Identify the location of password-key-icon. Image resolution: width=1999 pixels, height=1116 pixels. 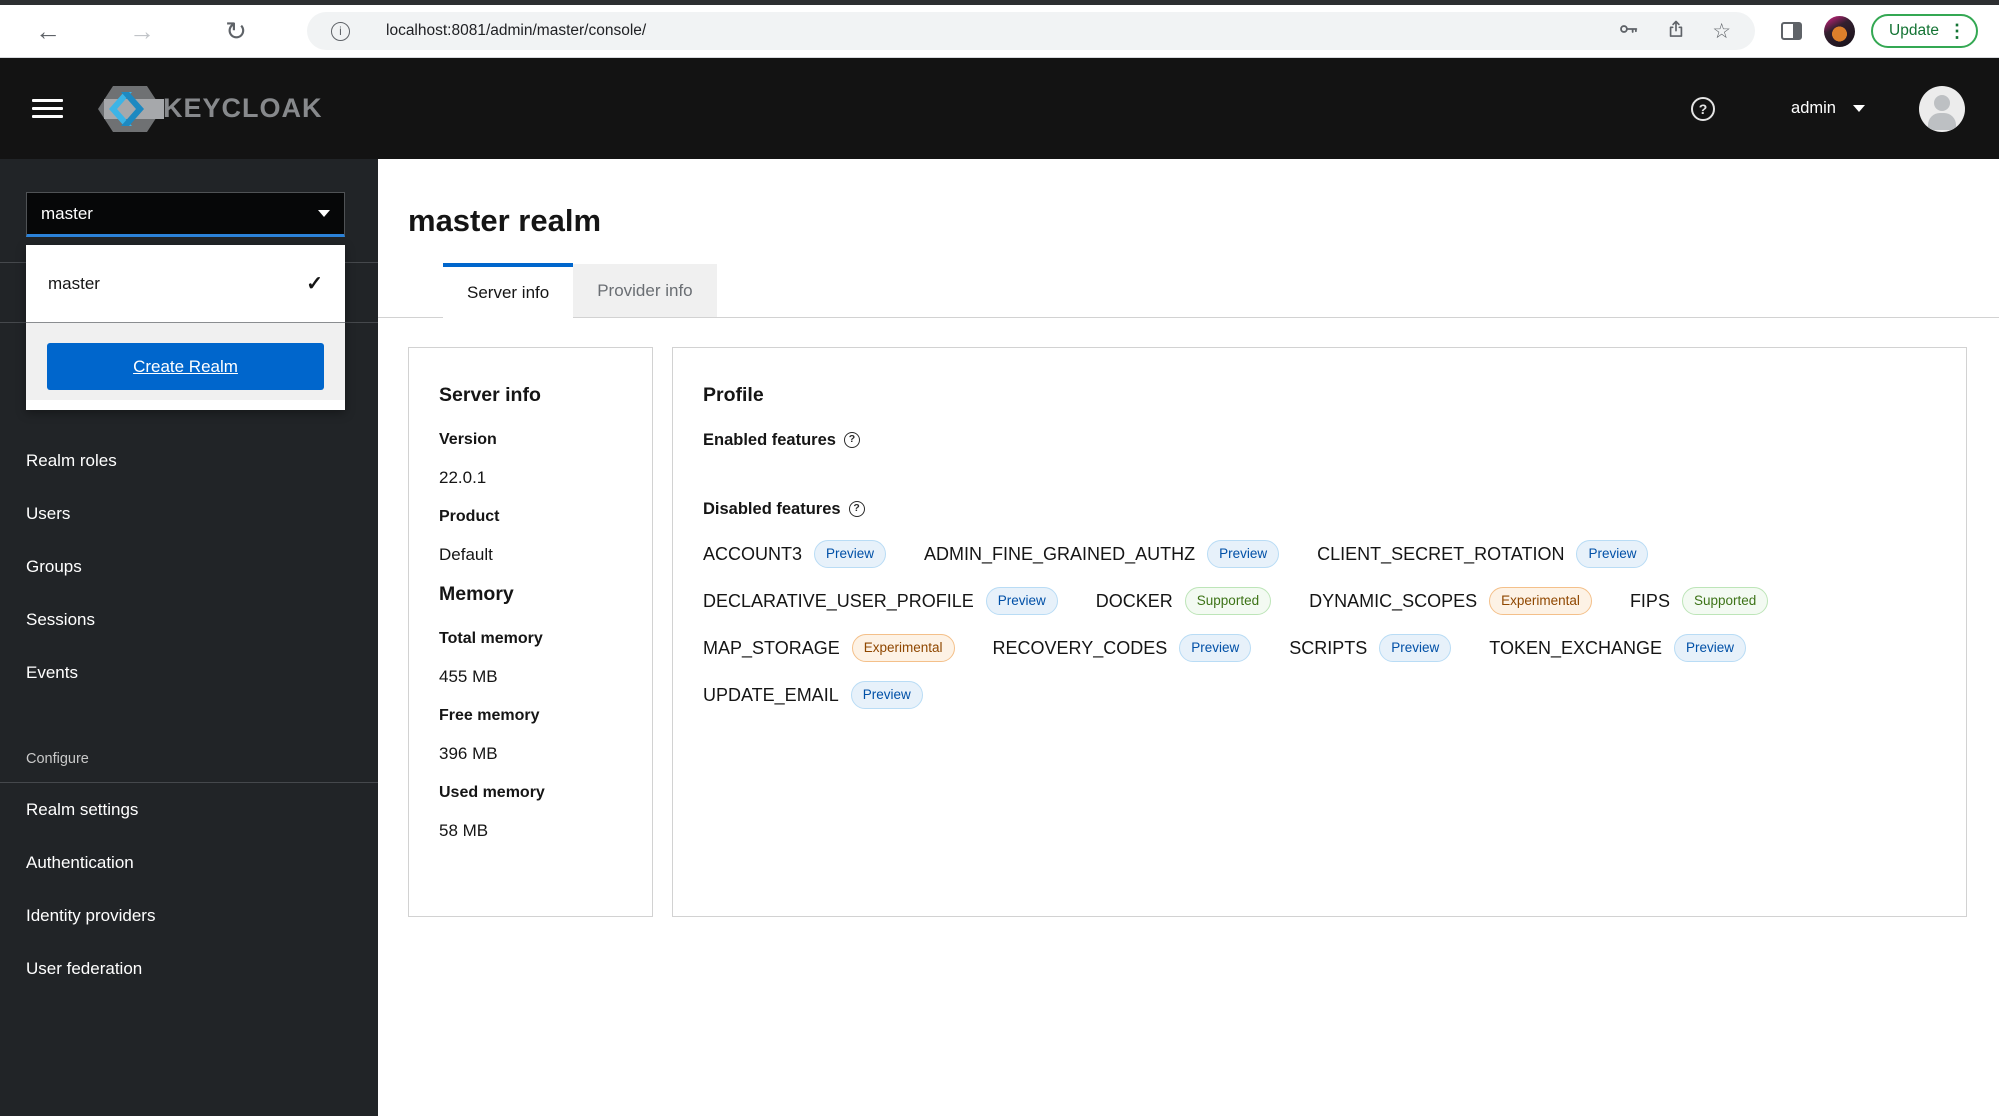
(1629, 31).